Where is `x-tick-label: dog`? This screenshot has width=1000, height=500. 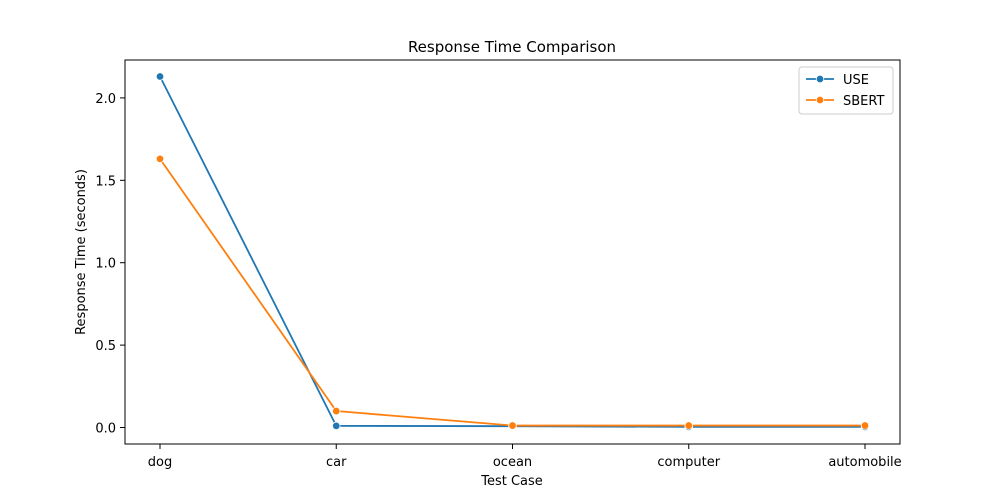
x-tick-label: dog is located at coordinates (160, 462).